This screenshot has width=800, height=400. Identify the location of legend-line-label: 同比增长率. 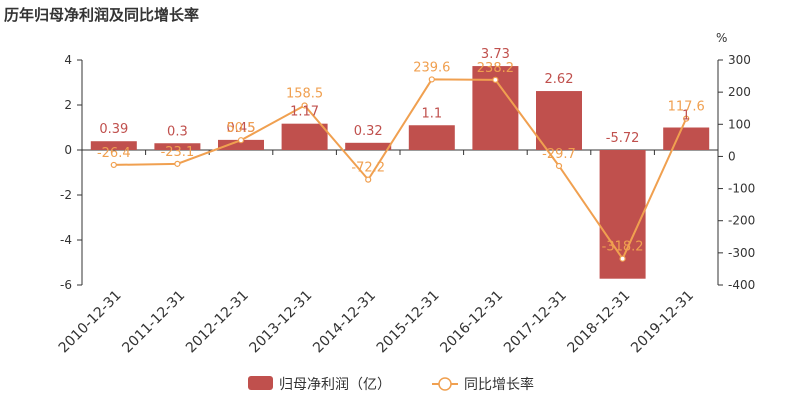
(499, 384).